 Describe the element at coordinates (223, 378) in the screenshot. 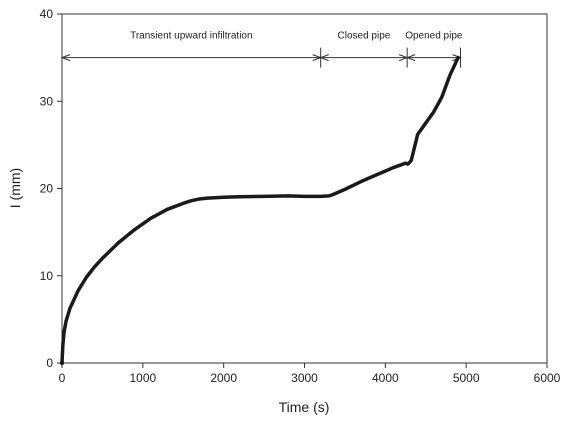

I see `x-tick-label: 2000` at that location.